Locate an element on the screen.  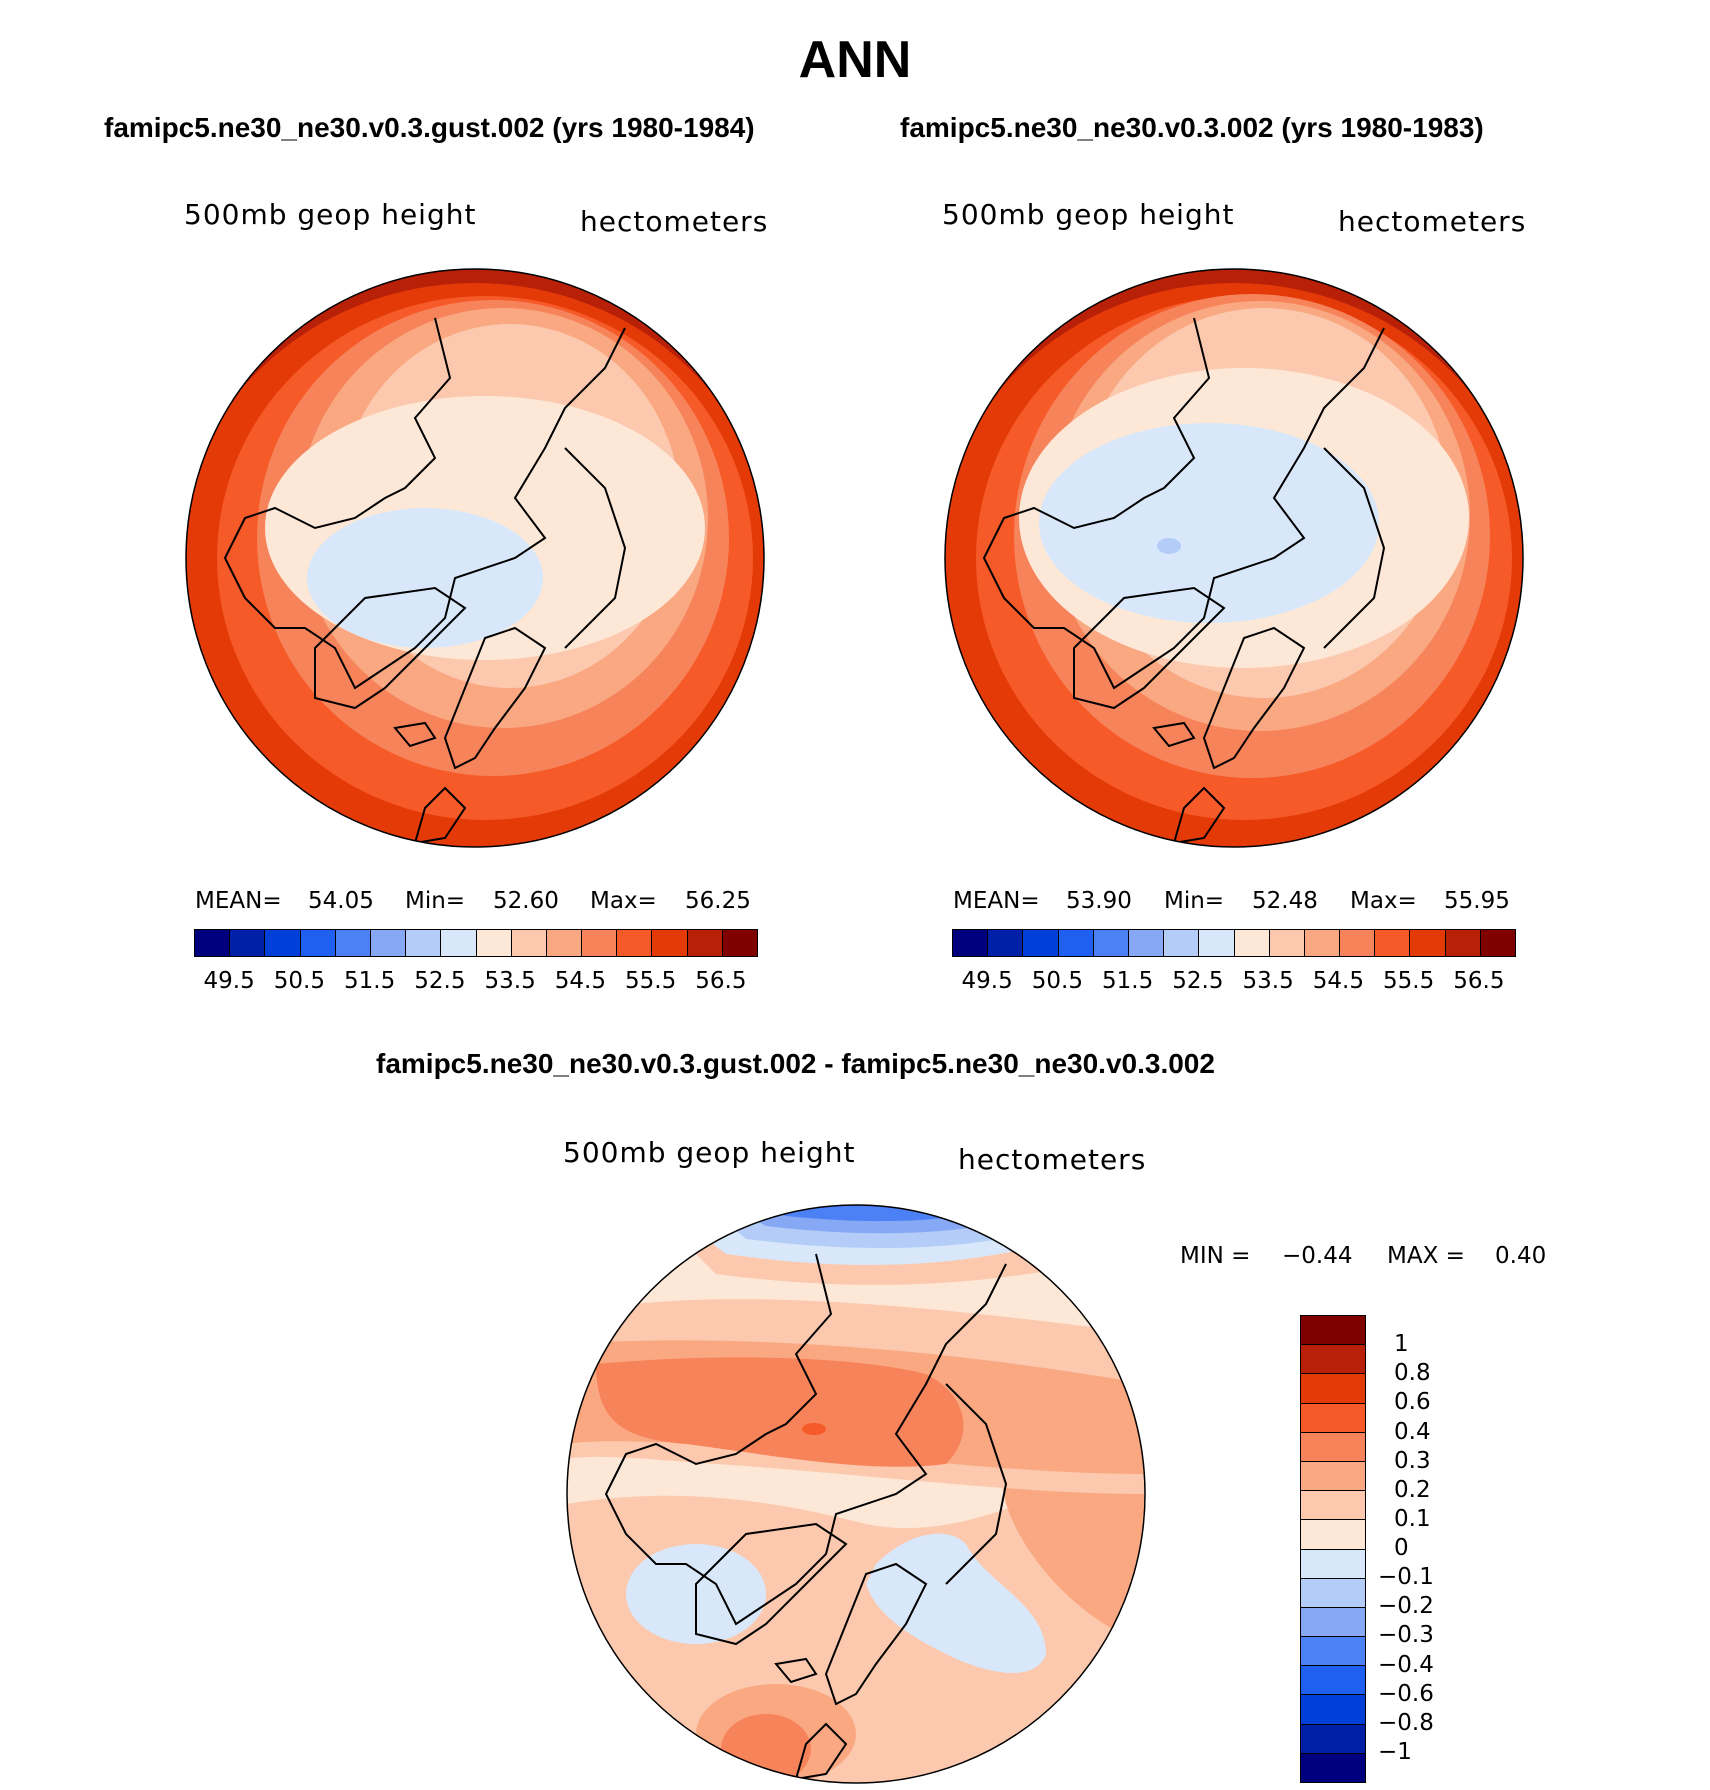
panel-1-colorbar is located at coordinates (476, 943).